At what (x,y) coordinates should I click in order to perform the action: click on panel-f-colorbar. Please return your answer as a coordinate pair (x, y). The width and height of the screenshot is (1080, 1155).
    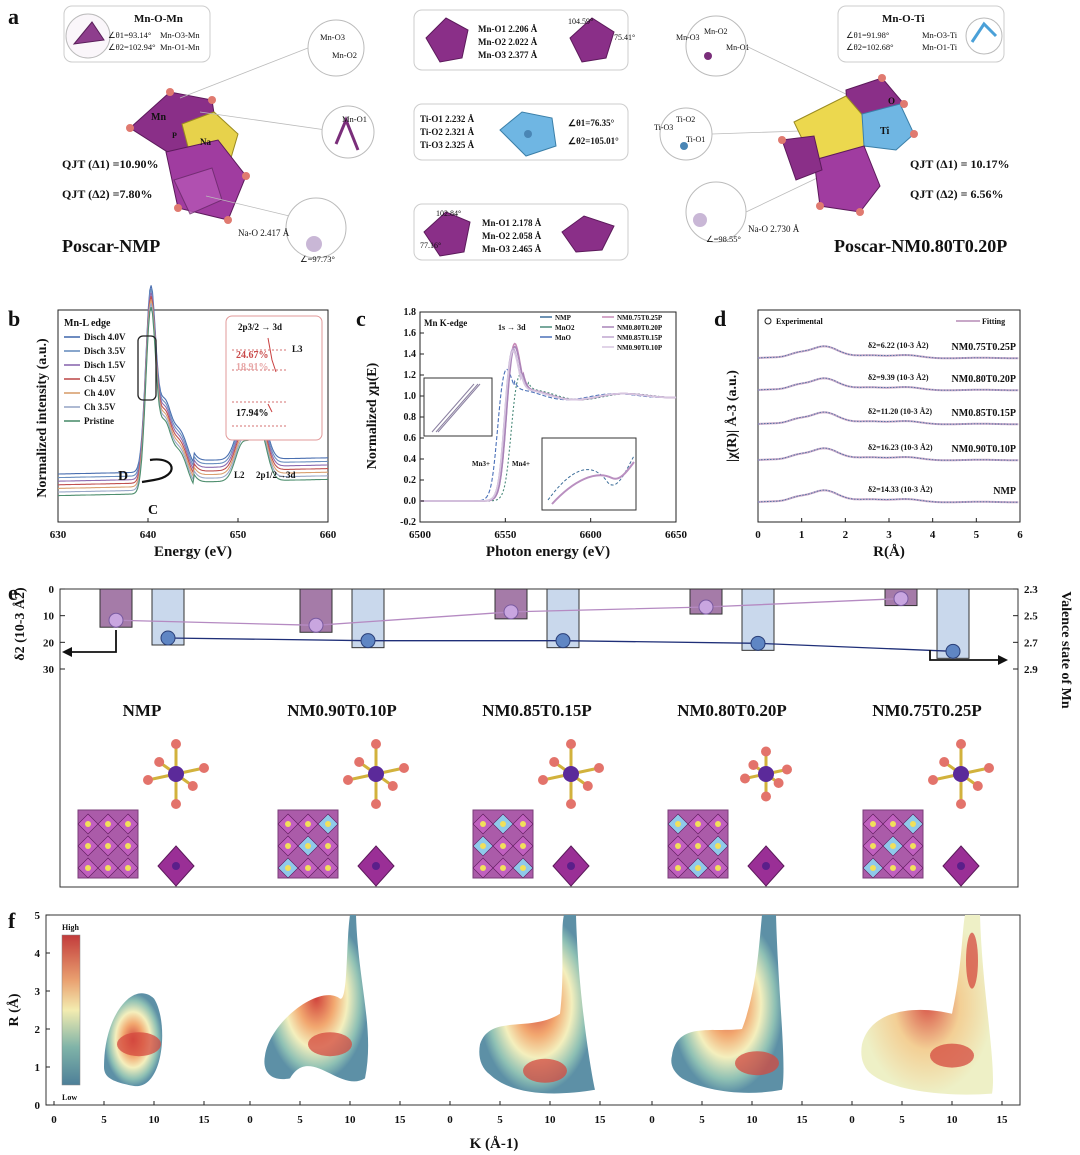
    Looking at the image, I should click on (71, 1010).